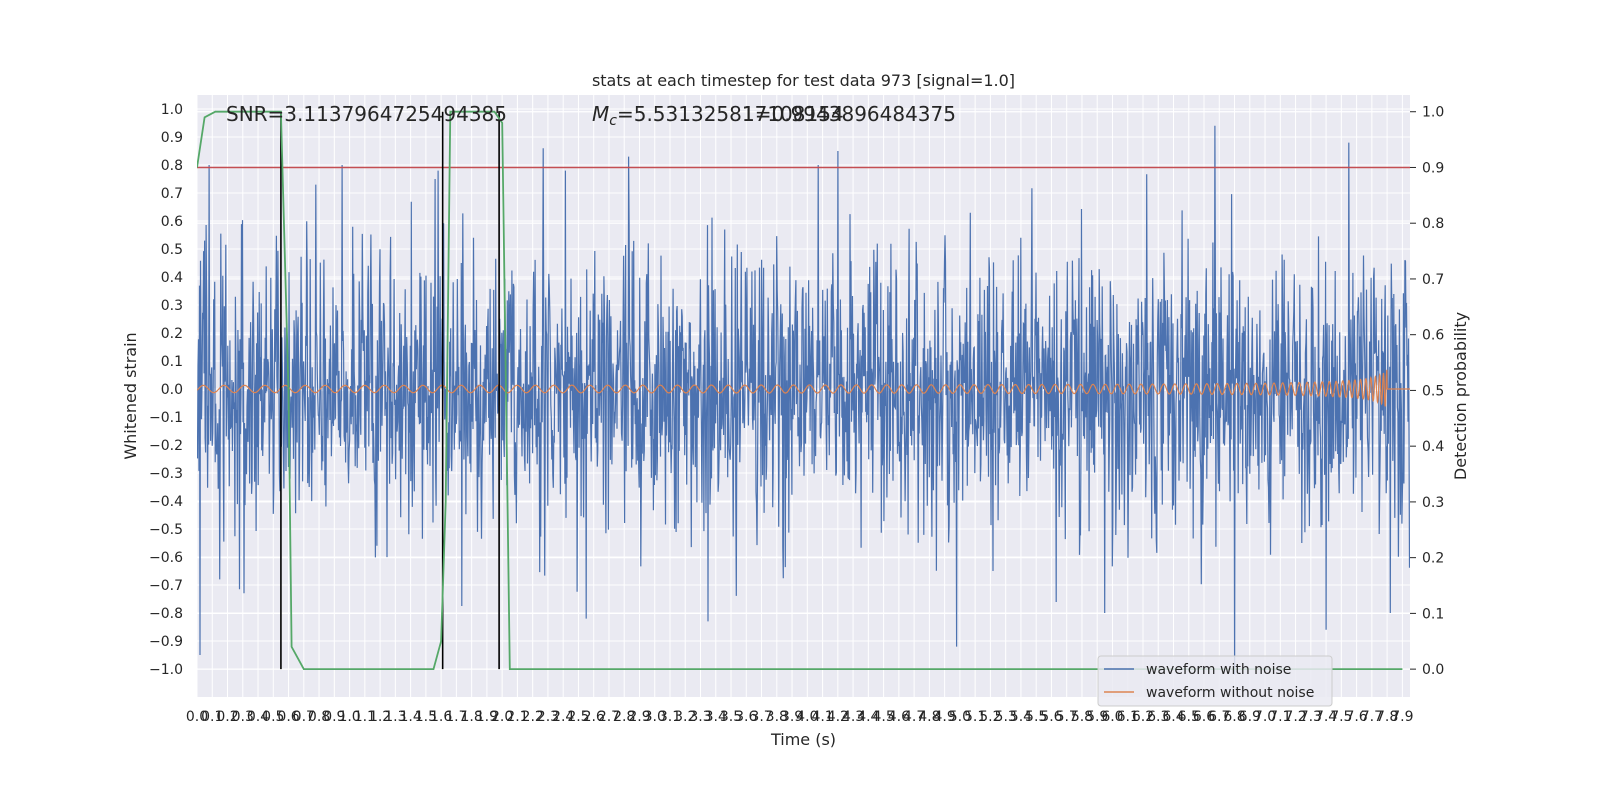 The image size is (1600, 800). What do you see at coordinates (472, 717) in the screenshot?
I see `x-tick-label: 1.8` at bounding box center [472, 717].